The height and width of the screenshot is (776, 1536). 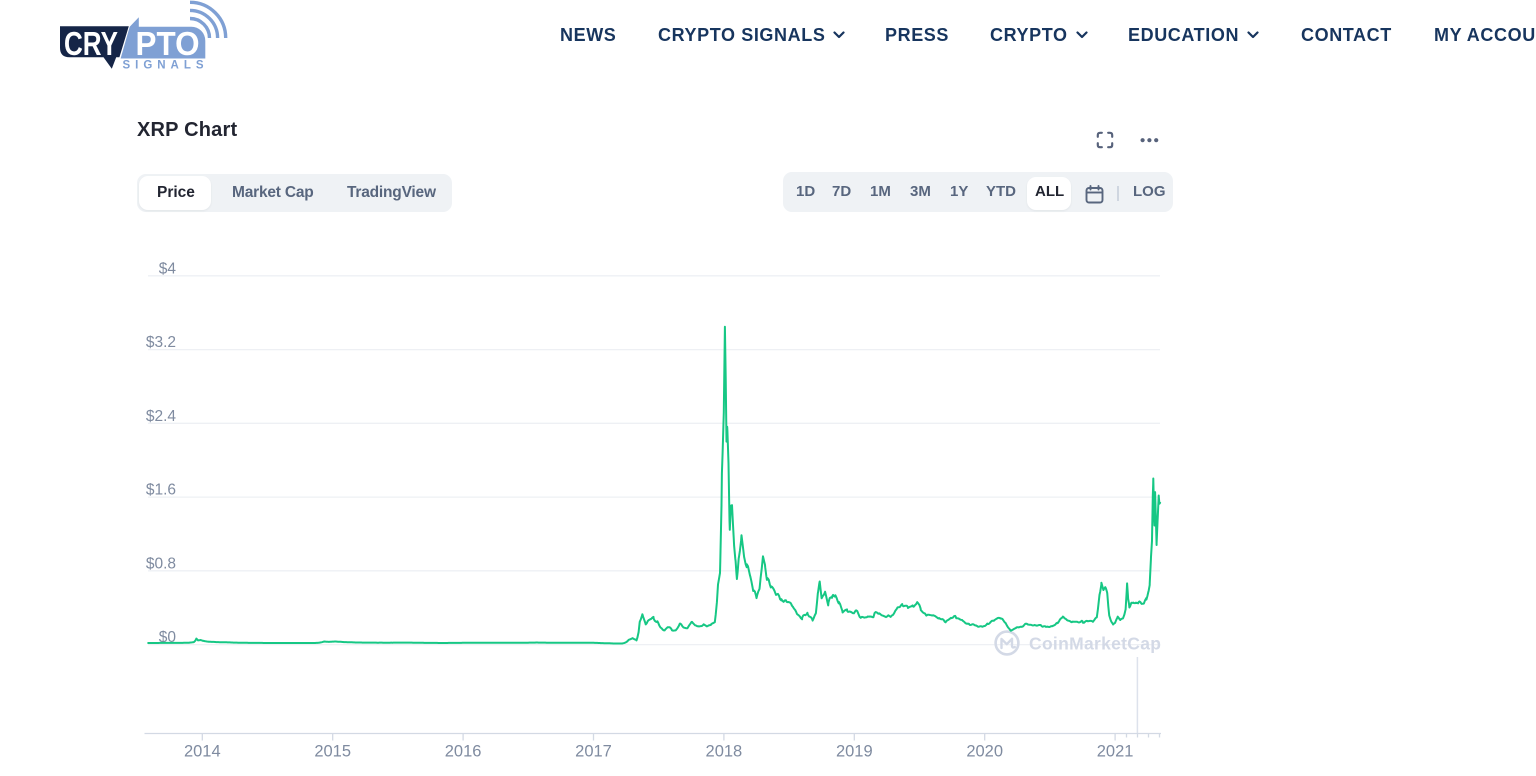 I want to click on svg-text: $2.4, so click(x=161, y=416).